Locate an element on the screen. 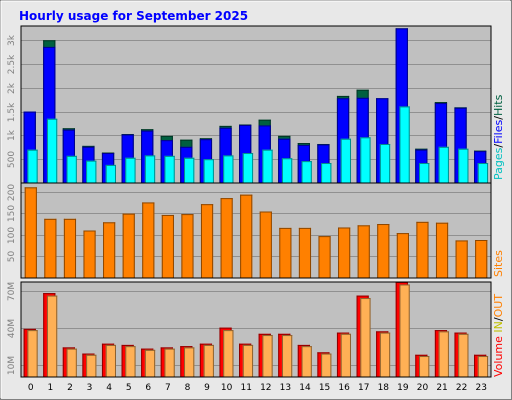 This screenshot has width=512, height=400. x-tick-label: 17 is located at coordinates (363, 388).